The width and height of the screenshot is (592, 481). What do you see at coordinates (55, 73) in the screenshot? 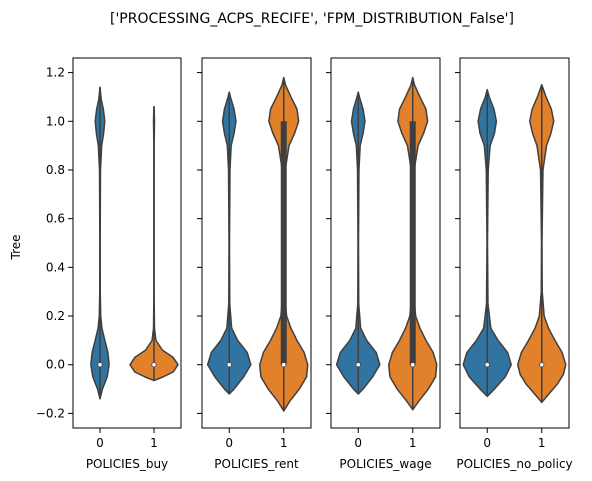
I see `y-tick-label: 1.2` at bounding box center [55, 73].